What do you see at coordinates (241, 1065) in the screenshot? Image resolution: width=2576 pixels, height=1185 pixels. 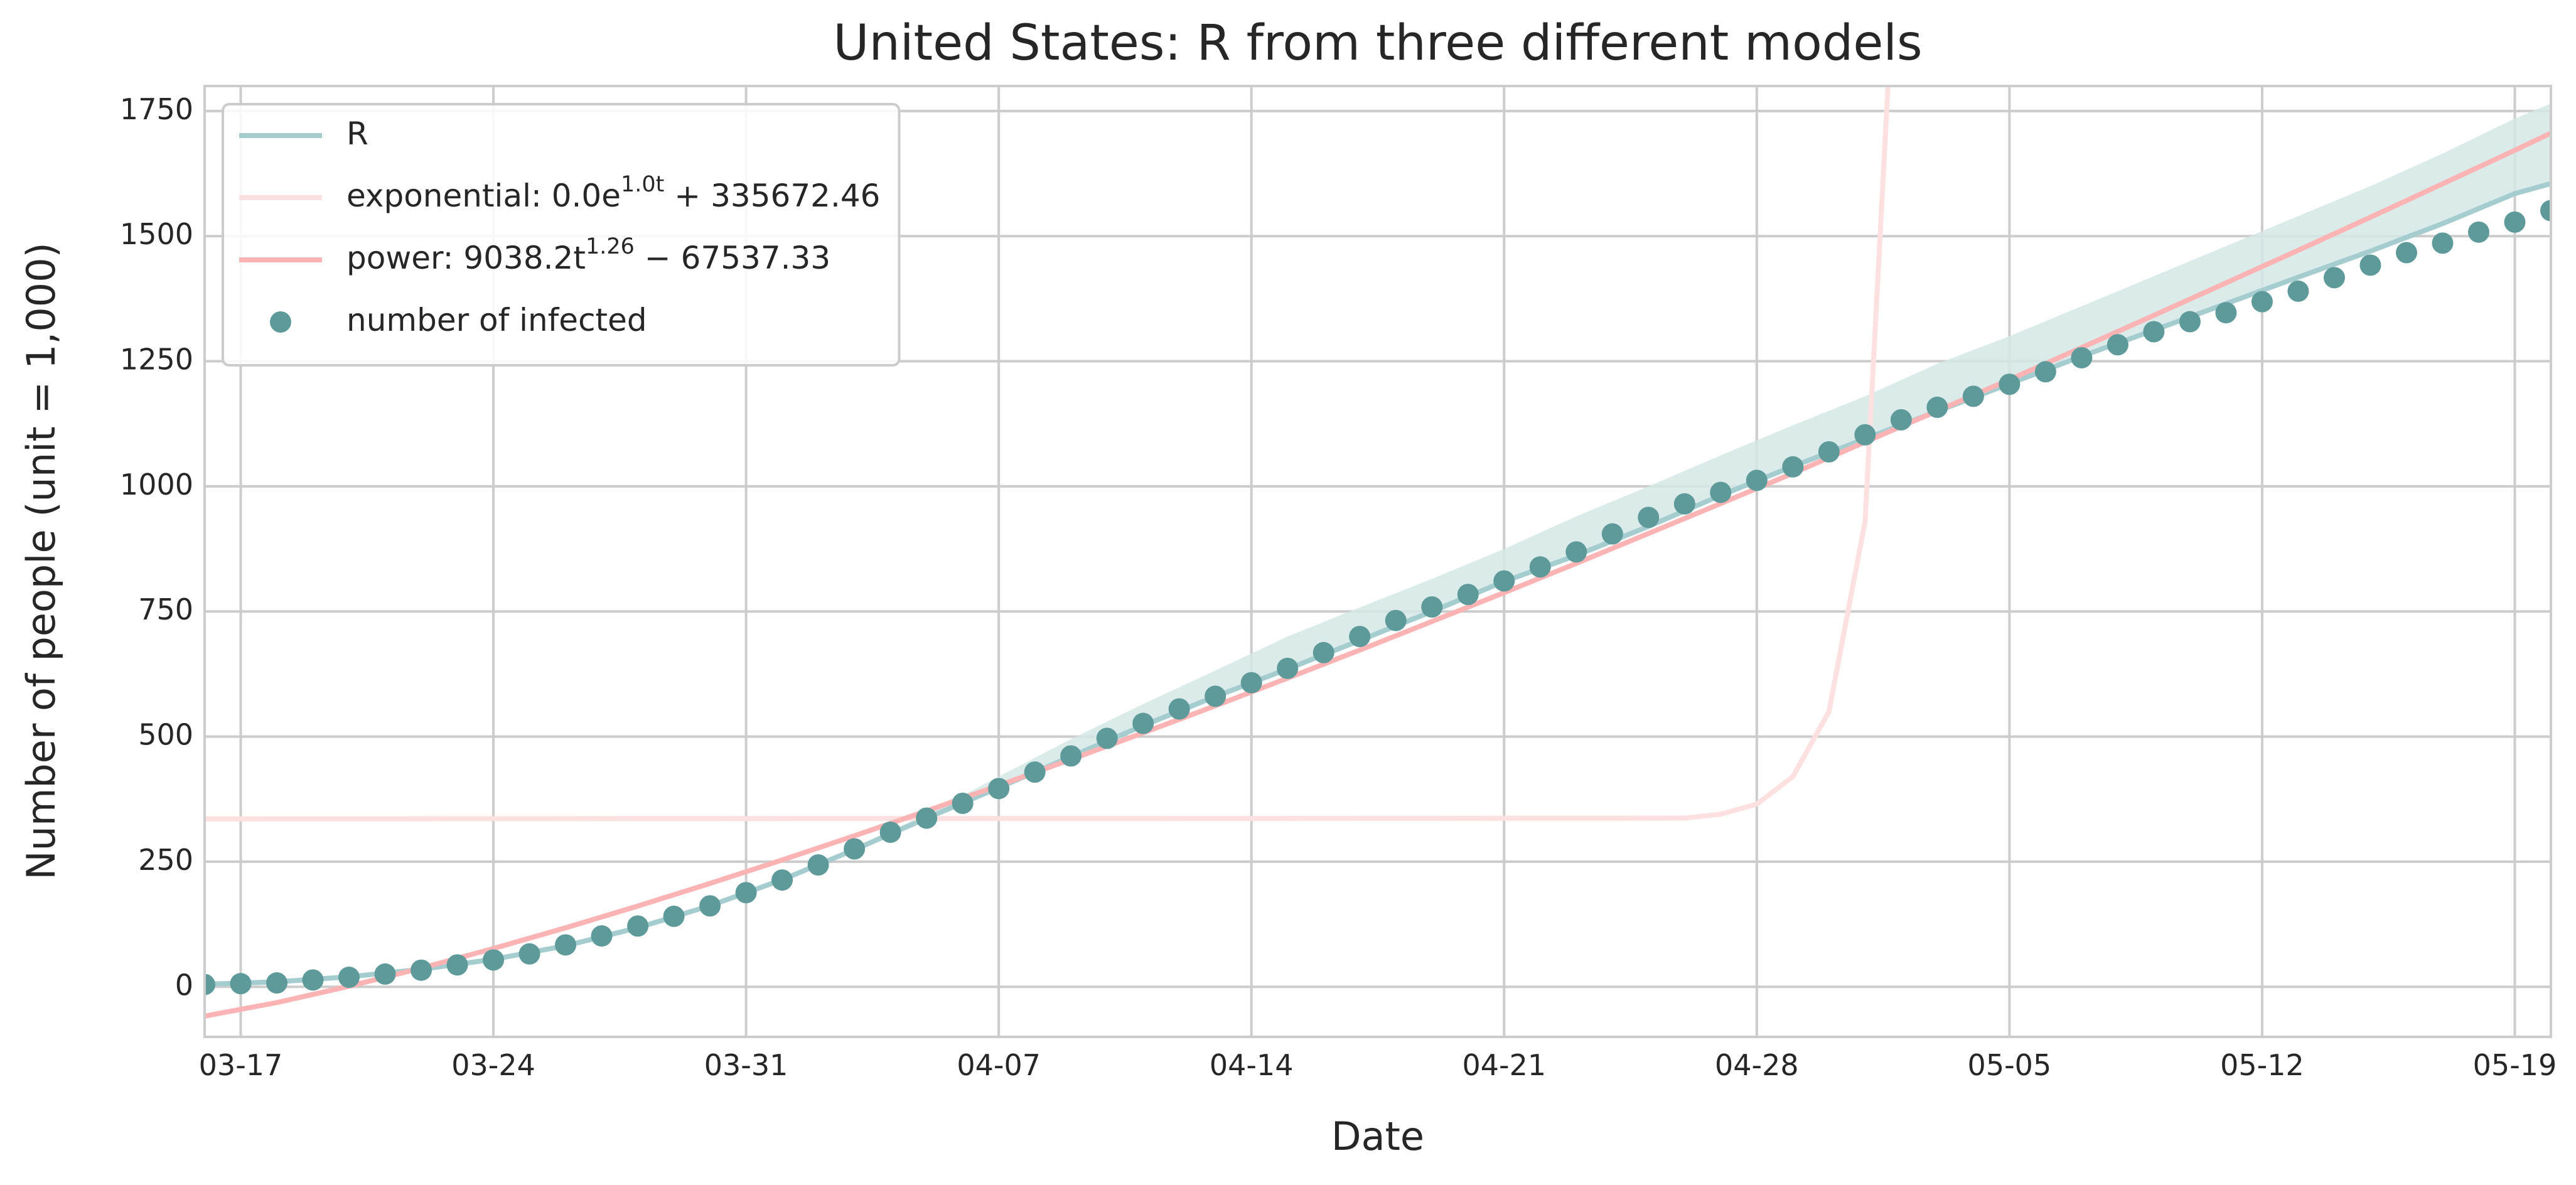 I see `x-tick-label: 03-17` at bounding box center [241, 1065].